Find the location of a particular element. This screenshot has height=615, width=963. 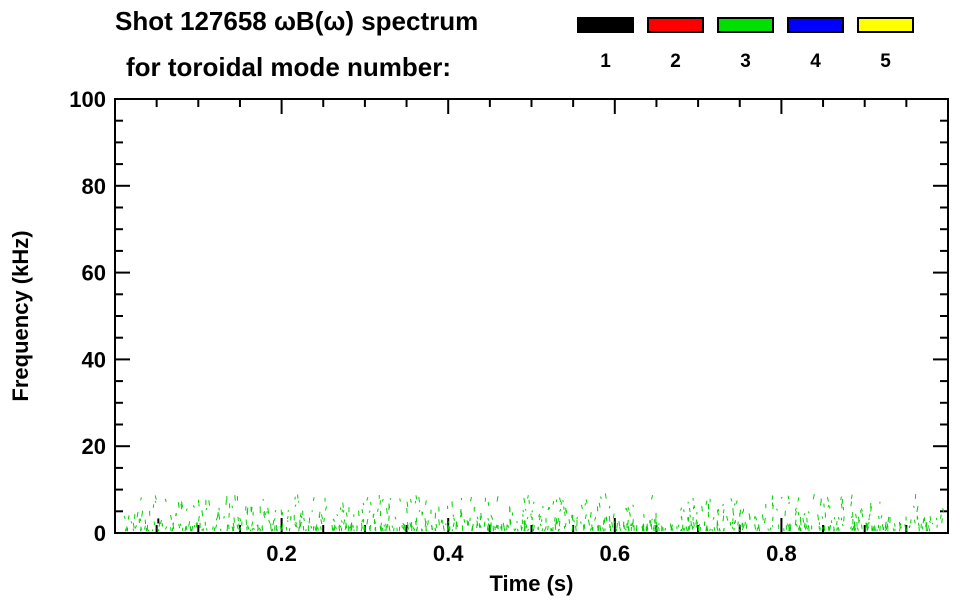

chart-subtitle: for toroidal mode number: is located at coordinates (288, 67).